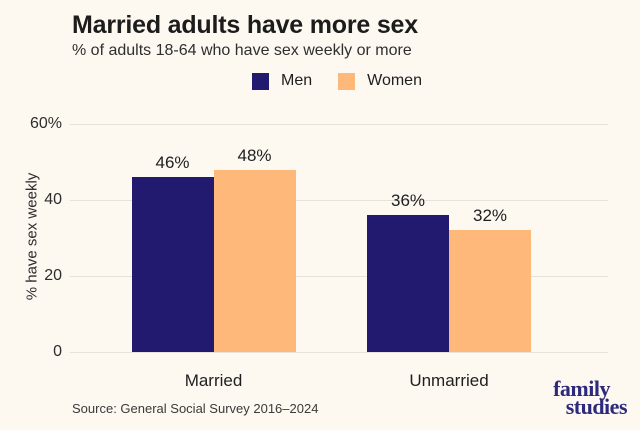 This screenshot has width=640, height=430. I want to click on women-swatch-icon, so click(347, 81).